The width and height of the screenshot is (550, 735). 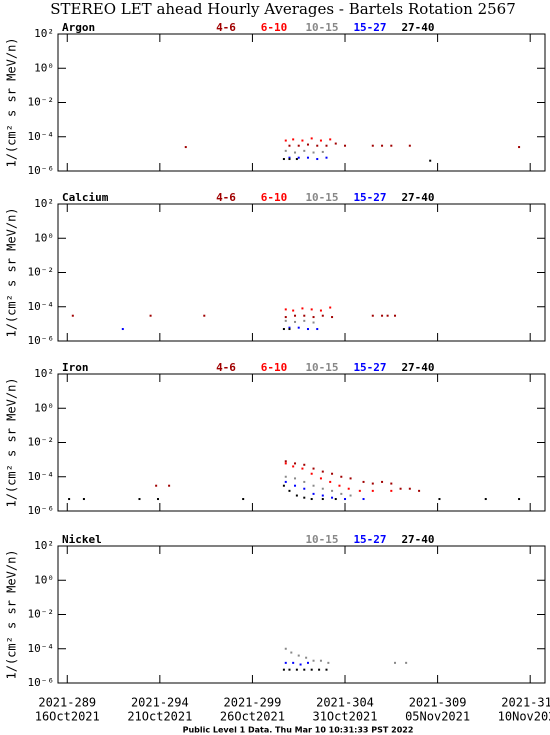 What do you see at coordinates (82, 539) in the screenshot?
I see `panel-title: Nickel` at bounding box center [82, 539].